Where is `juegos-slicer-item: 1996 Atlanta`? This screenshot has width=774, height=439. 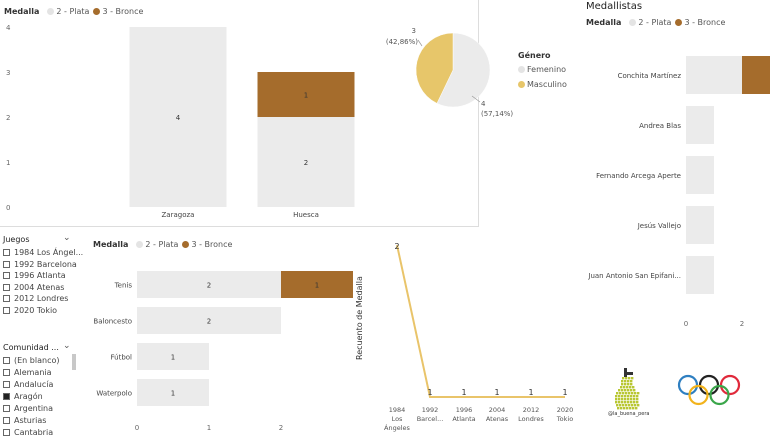 juegos-slicer-item: 1996 Atlanta is located at coordinates (34, 275).